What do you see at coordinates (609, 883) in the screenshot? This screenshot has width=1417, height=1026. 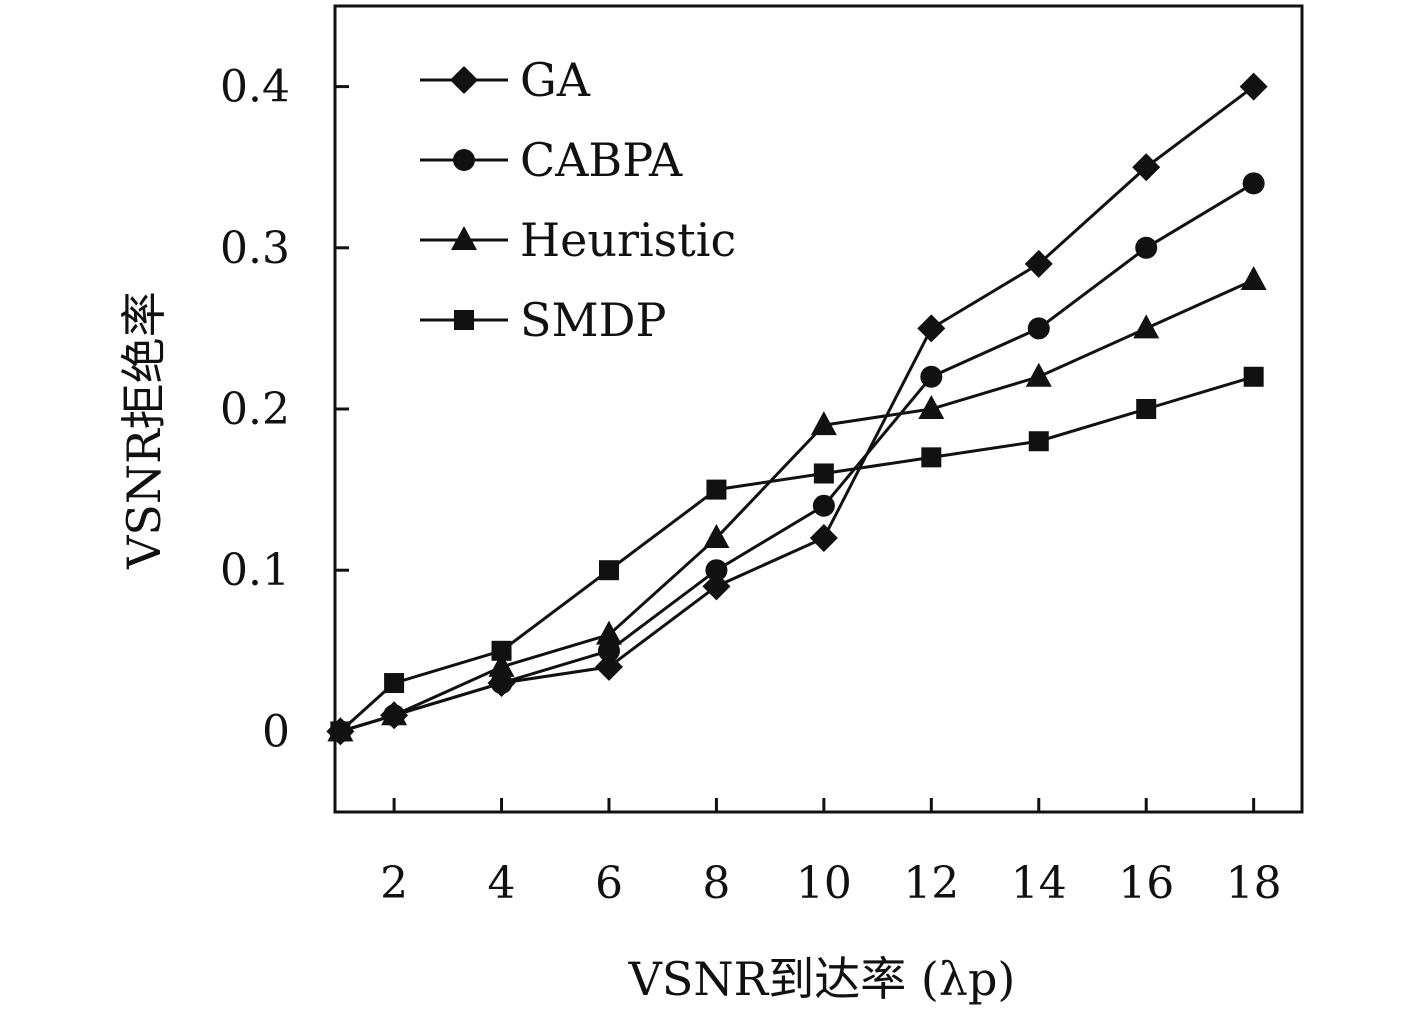 I see `x-tick-label: 6` at bounding box center [609, 883].